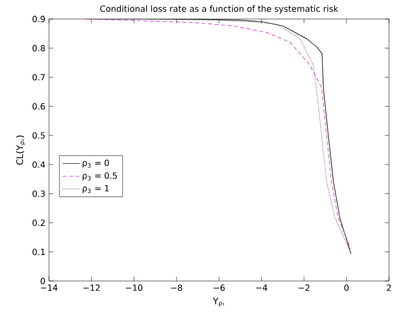 The width and height of the screenshot is (395, 323). I want to click on legend-label: ρ$_{3}$ = 1, so click(95, 189).